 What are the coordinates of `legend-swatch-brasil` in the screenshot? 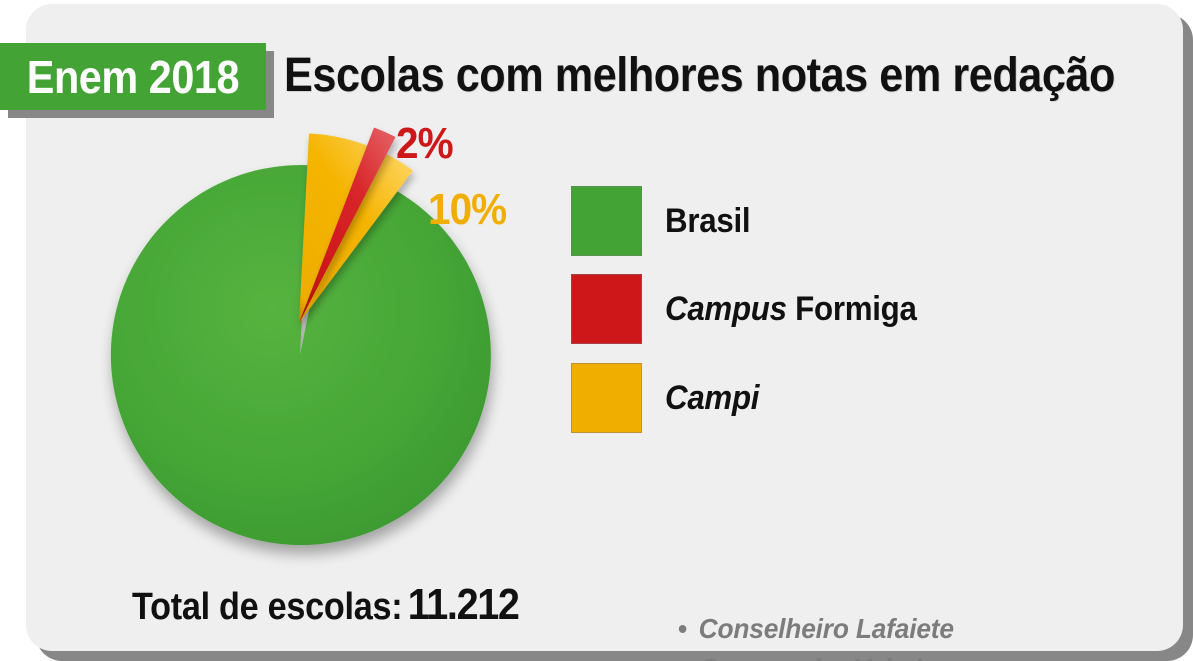 It's located at (606, 221).